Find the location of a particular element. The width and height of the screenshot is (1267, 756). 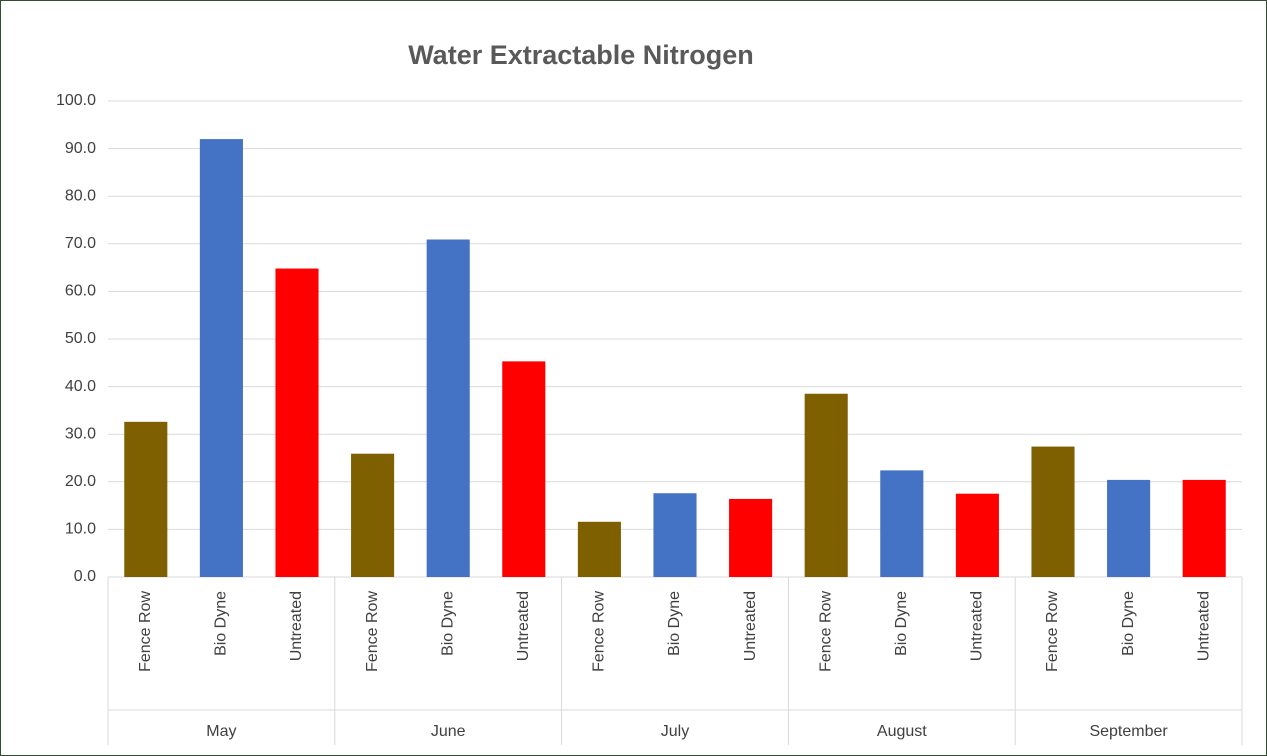

y-tick-label: 100.0 is located at coordinates (76, 100).